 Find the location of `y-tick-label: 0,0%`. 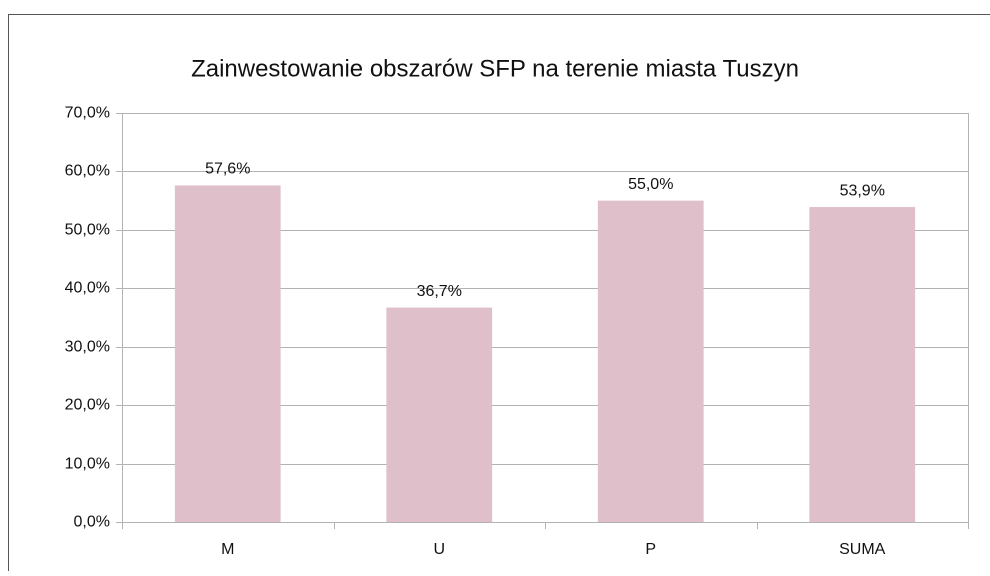

y-tick-label: 0,0% is located at coordinates (92, 522).